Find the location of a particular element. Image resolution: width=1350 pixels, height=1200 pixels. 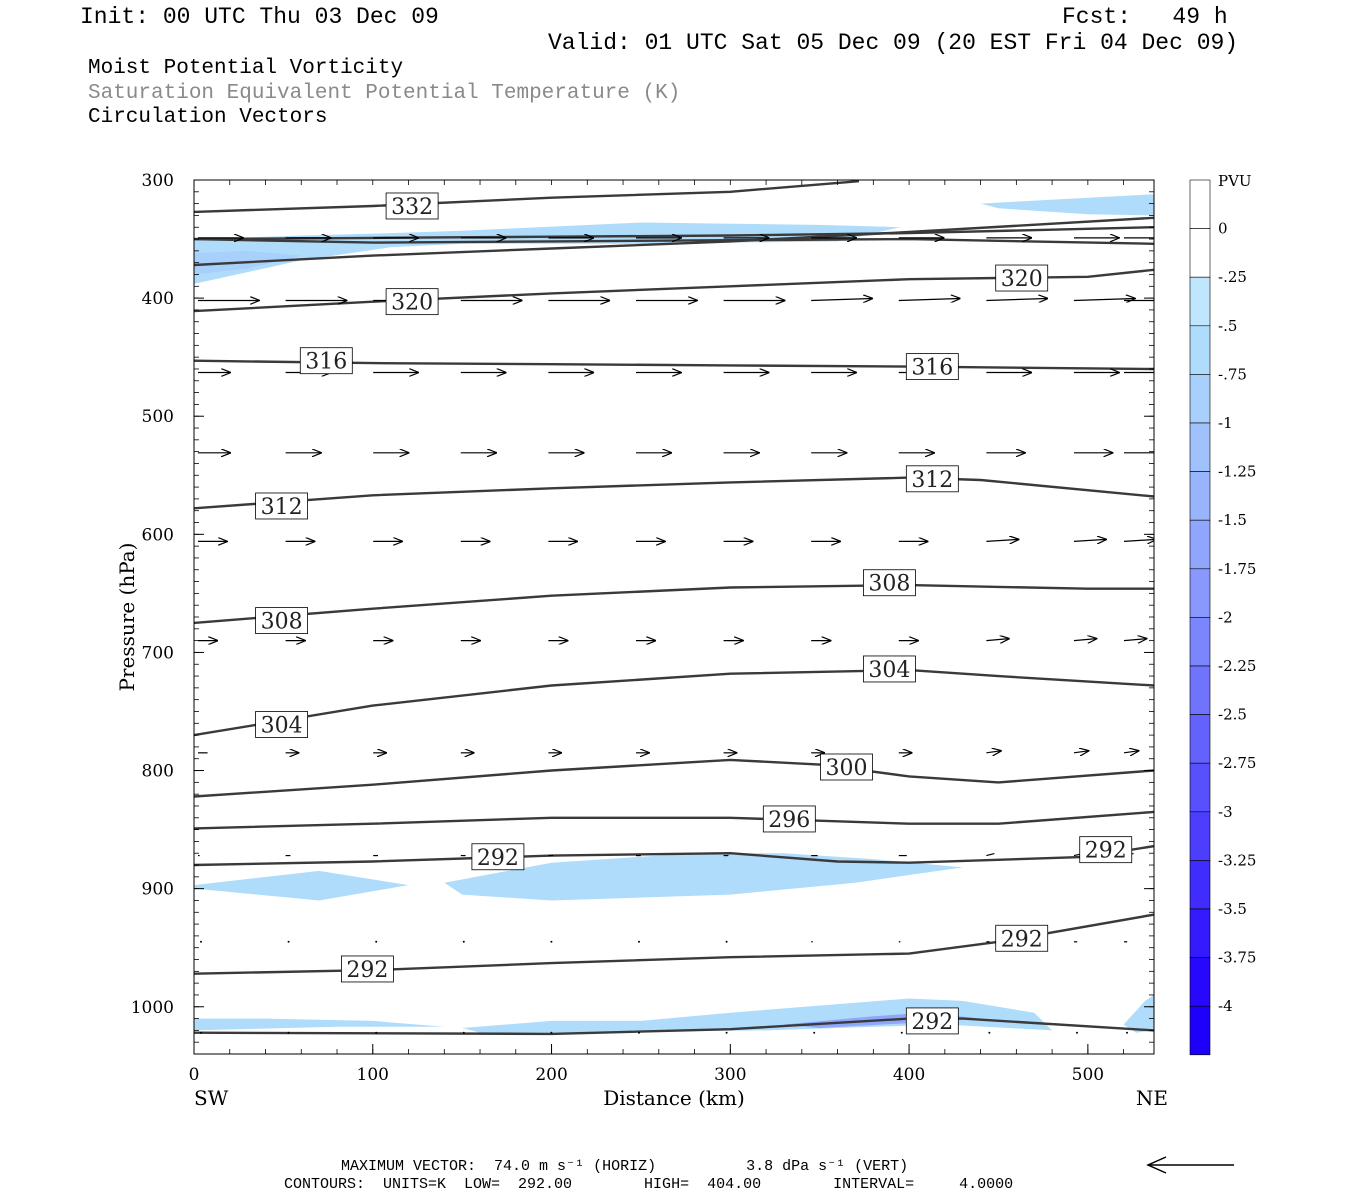

reference-vector-icon is located at coordinates (1190, 1165).